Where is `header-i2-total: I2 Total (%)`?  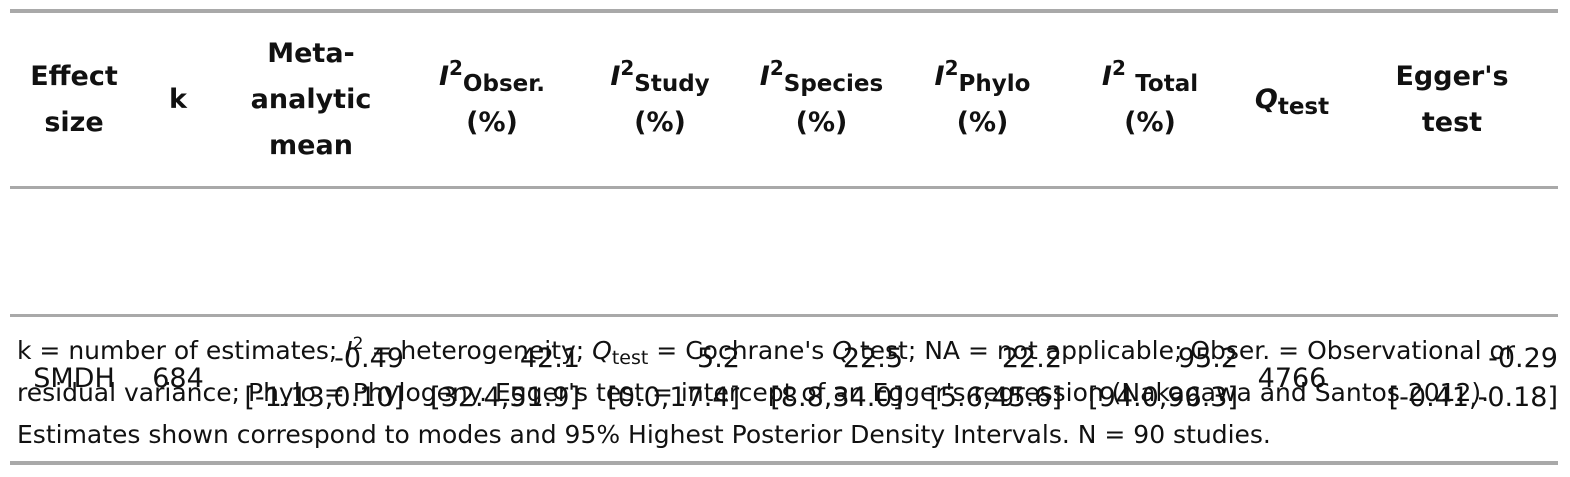
header-i2-total: I2 Total (%) is located at coordinates (1150, 96).